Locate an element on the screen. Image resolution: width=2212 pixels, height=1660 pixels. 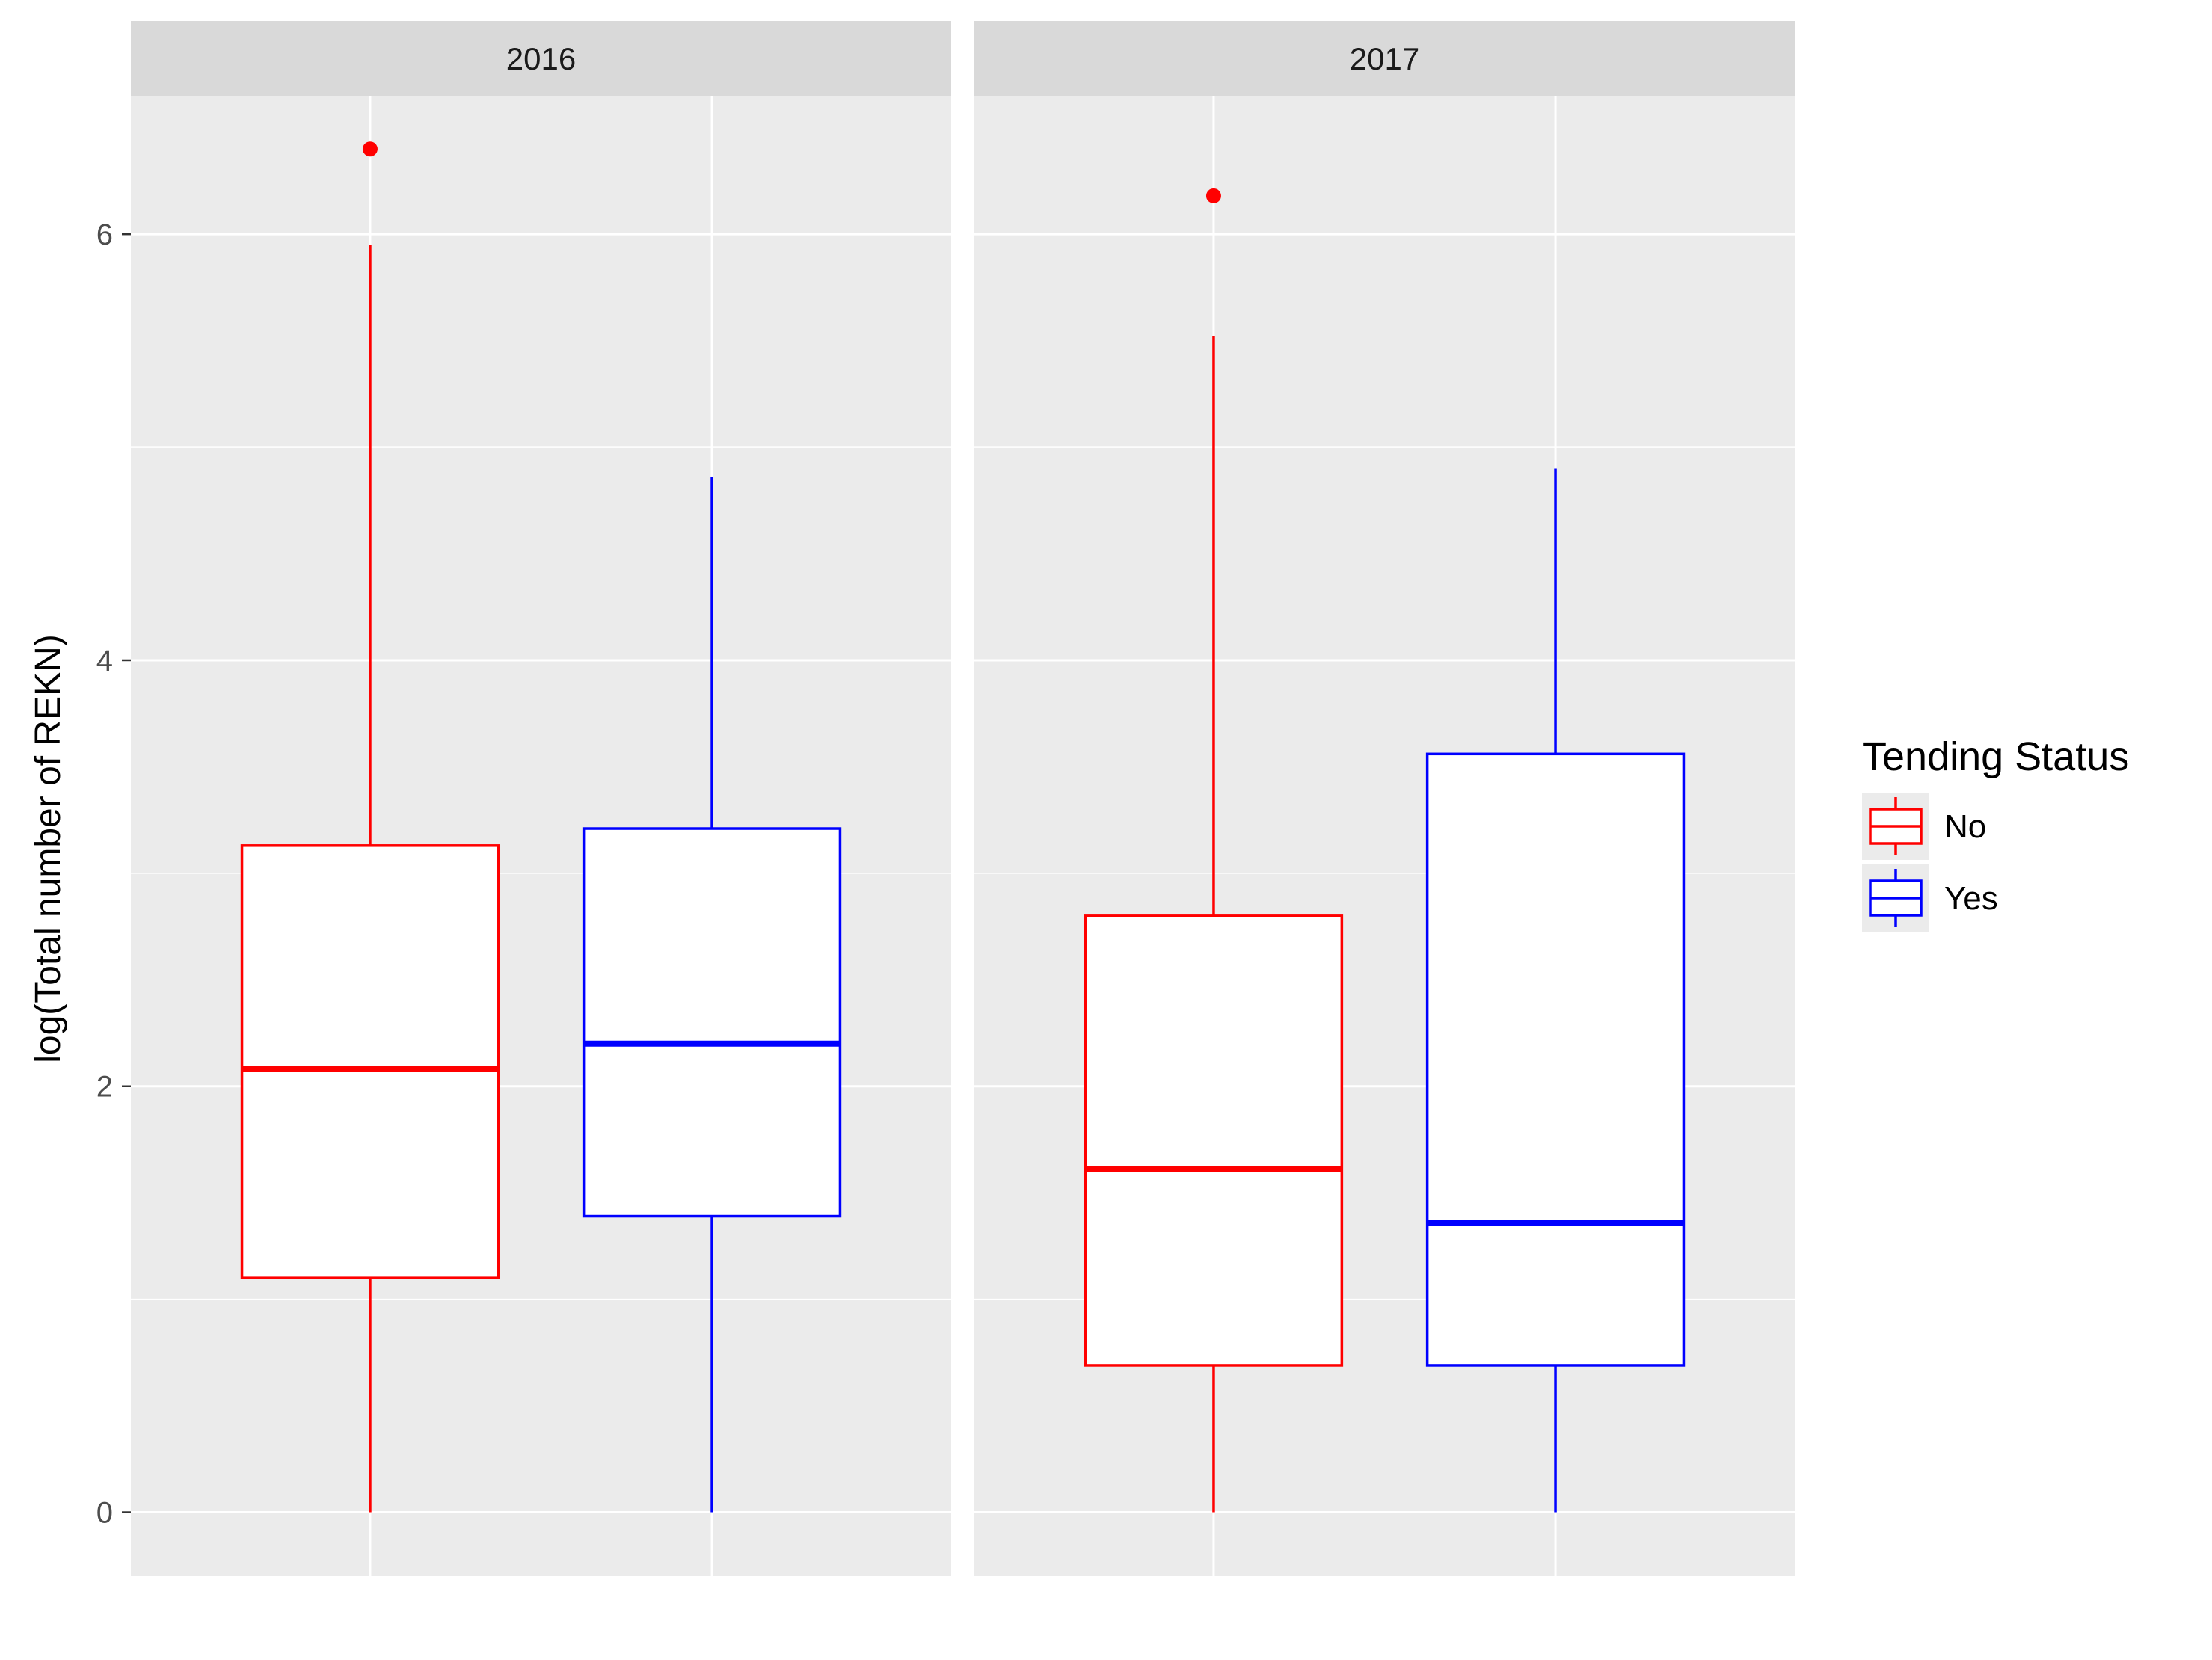
y-axis-title: log(Total number of REKN) is located at coordinates (48, 848).